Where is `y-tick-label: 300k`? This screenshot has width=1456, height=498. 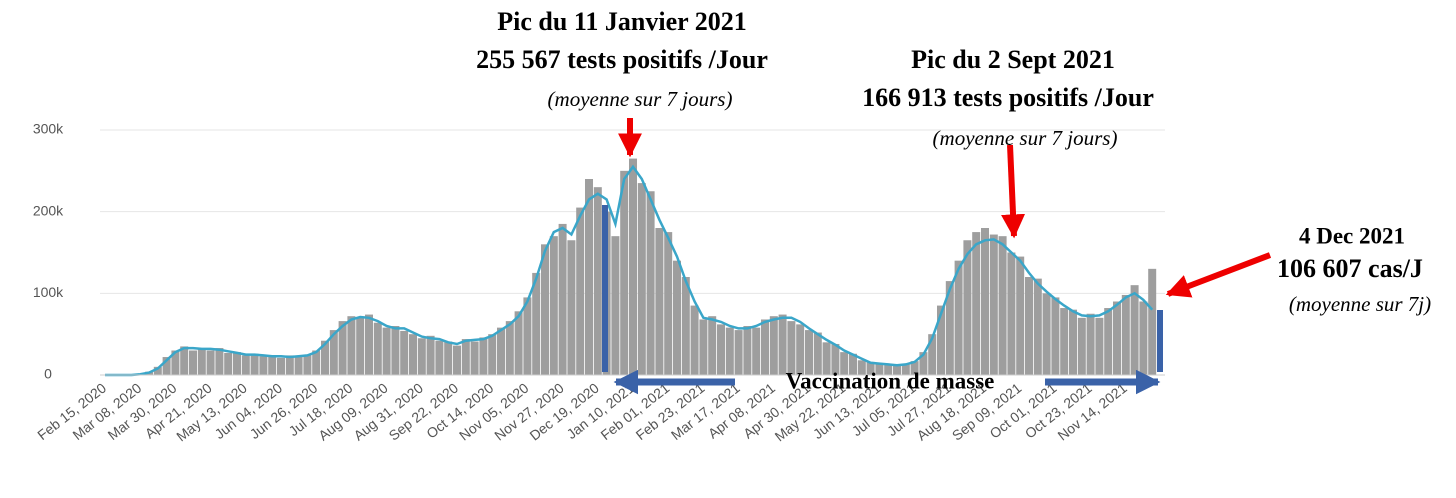
y-tick-label: 300k is located at coordinates (48, 129).